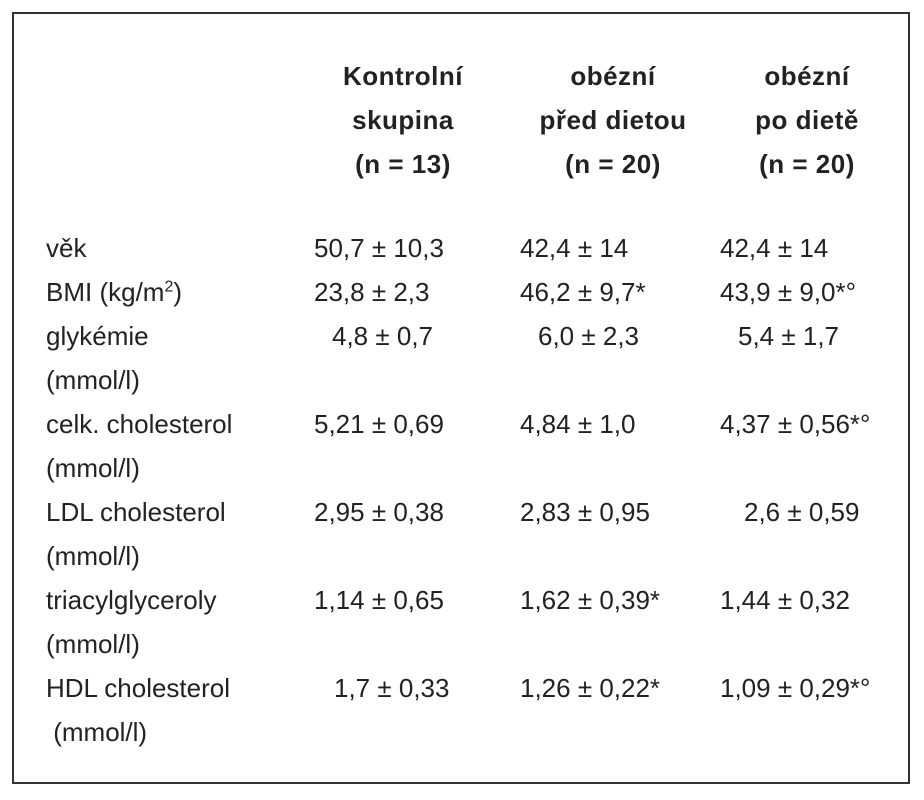 This screenshot has height=800, width=924. I want to click on value-obese-before: 4,84 ± 1,0, so click(578, 424).